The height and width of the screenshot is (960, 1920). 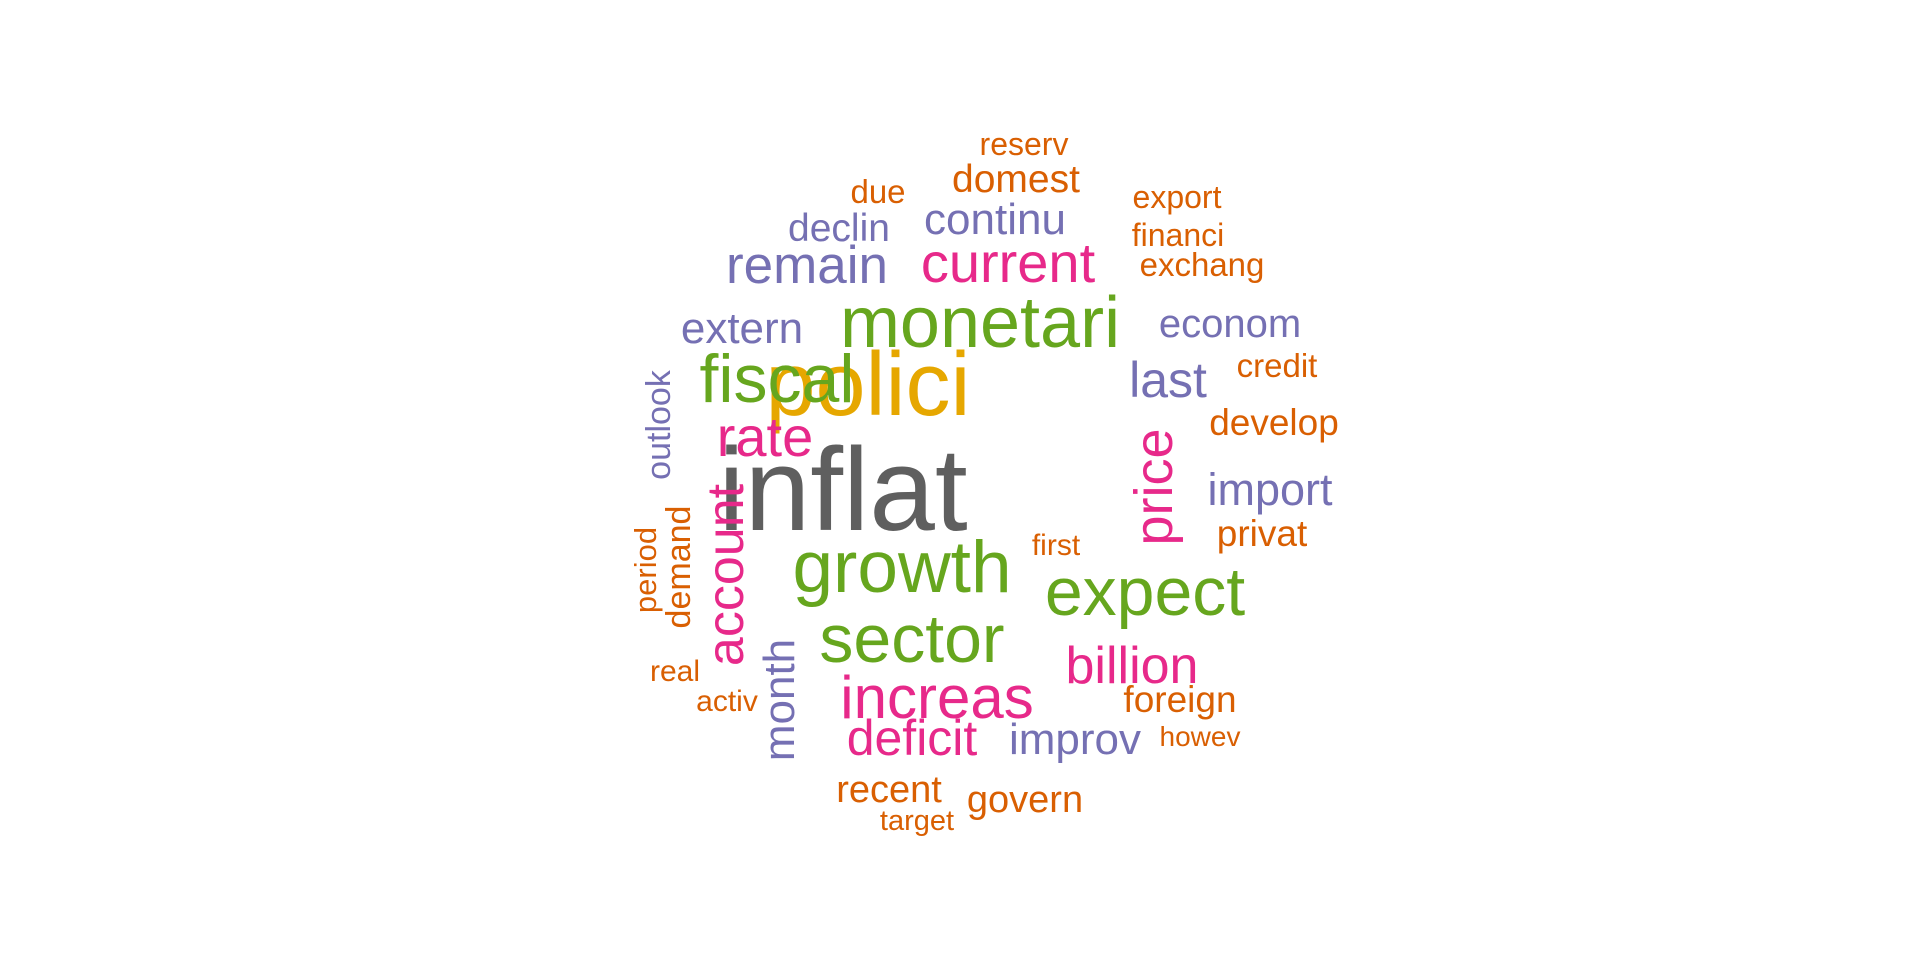 What do you see at coordinates (1230, 324) in the screenshot?
I see `word-econom: econom` at bounding box center [1230, 324].